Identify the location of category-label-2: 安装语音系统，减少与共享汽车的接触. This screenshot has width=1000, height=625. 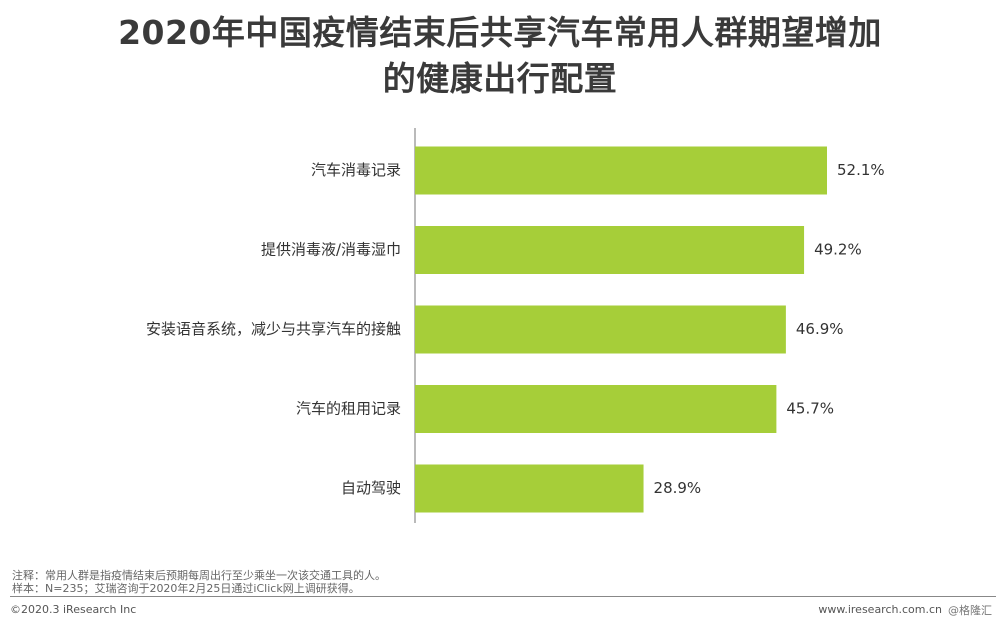
(273, 329).